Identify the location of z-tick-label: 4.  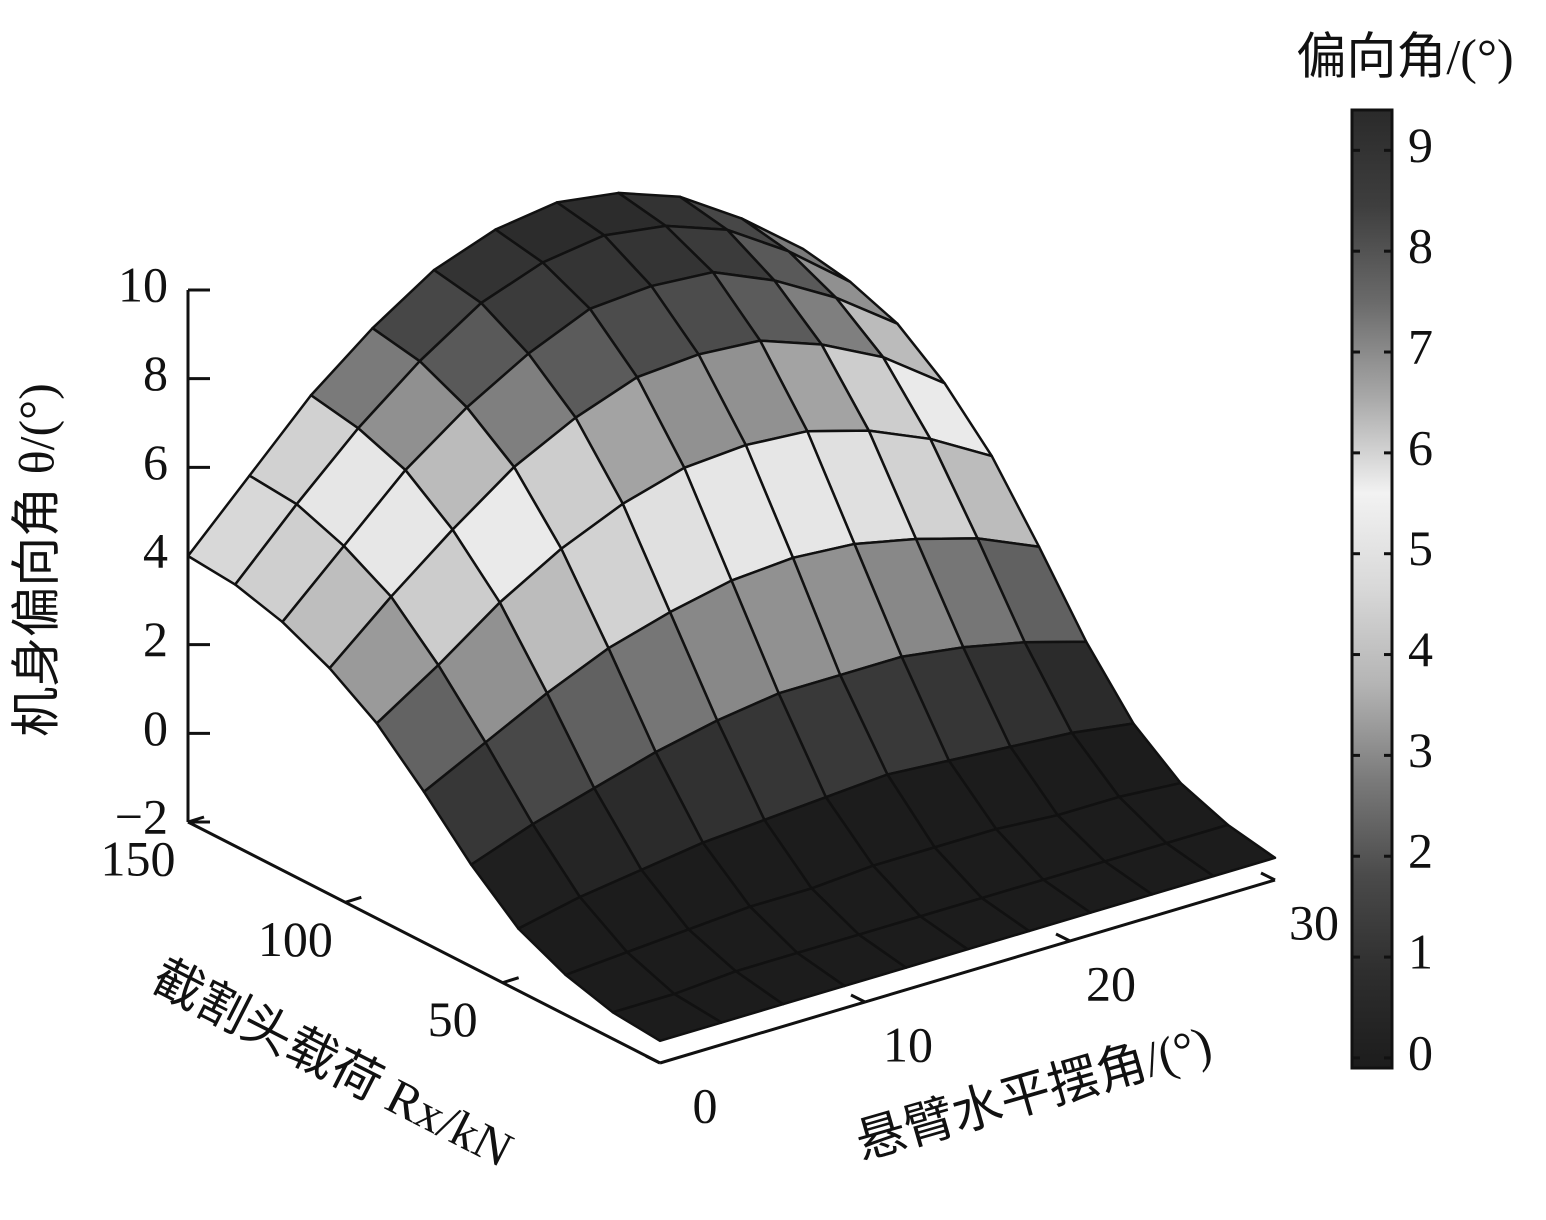
(155, 550).